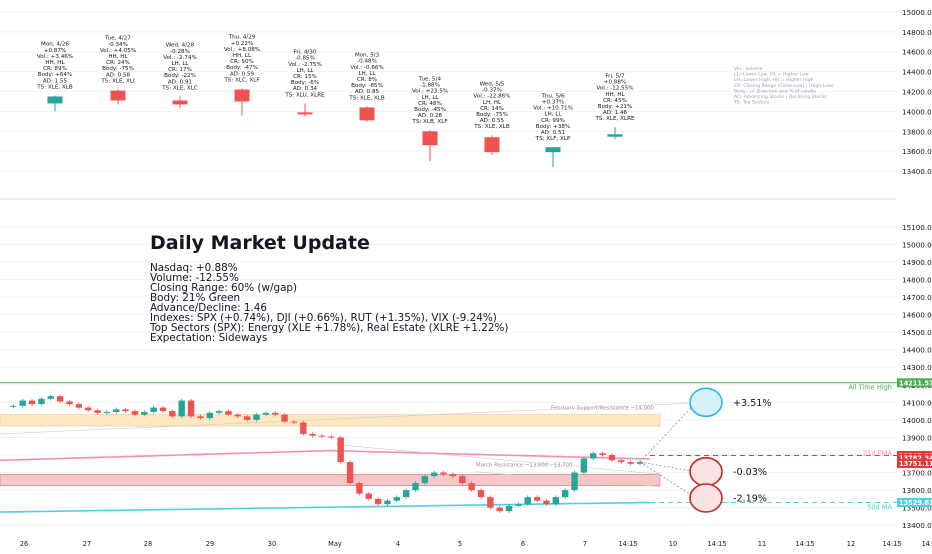 This screenshot has width=932, height=554. I want to click on scenario-label: -2.19%, so click(750, 499).